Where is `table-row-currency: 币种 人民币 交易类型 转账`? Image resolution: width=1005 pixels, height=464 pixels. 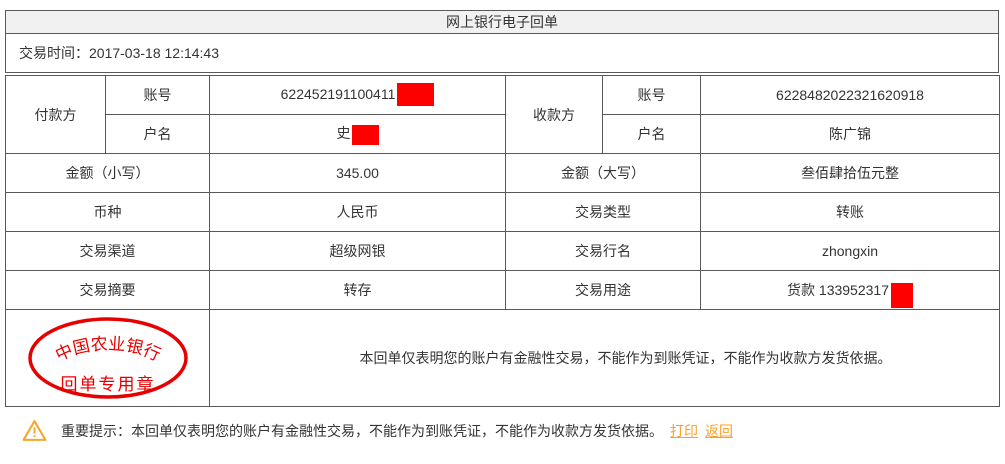 table-row-currency: 币种 人民币 交易类型 转账 is located at coordinates (502, 212).